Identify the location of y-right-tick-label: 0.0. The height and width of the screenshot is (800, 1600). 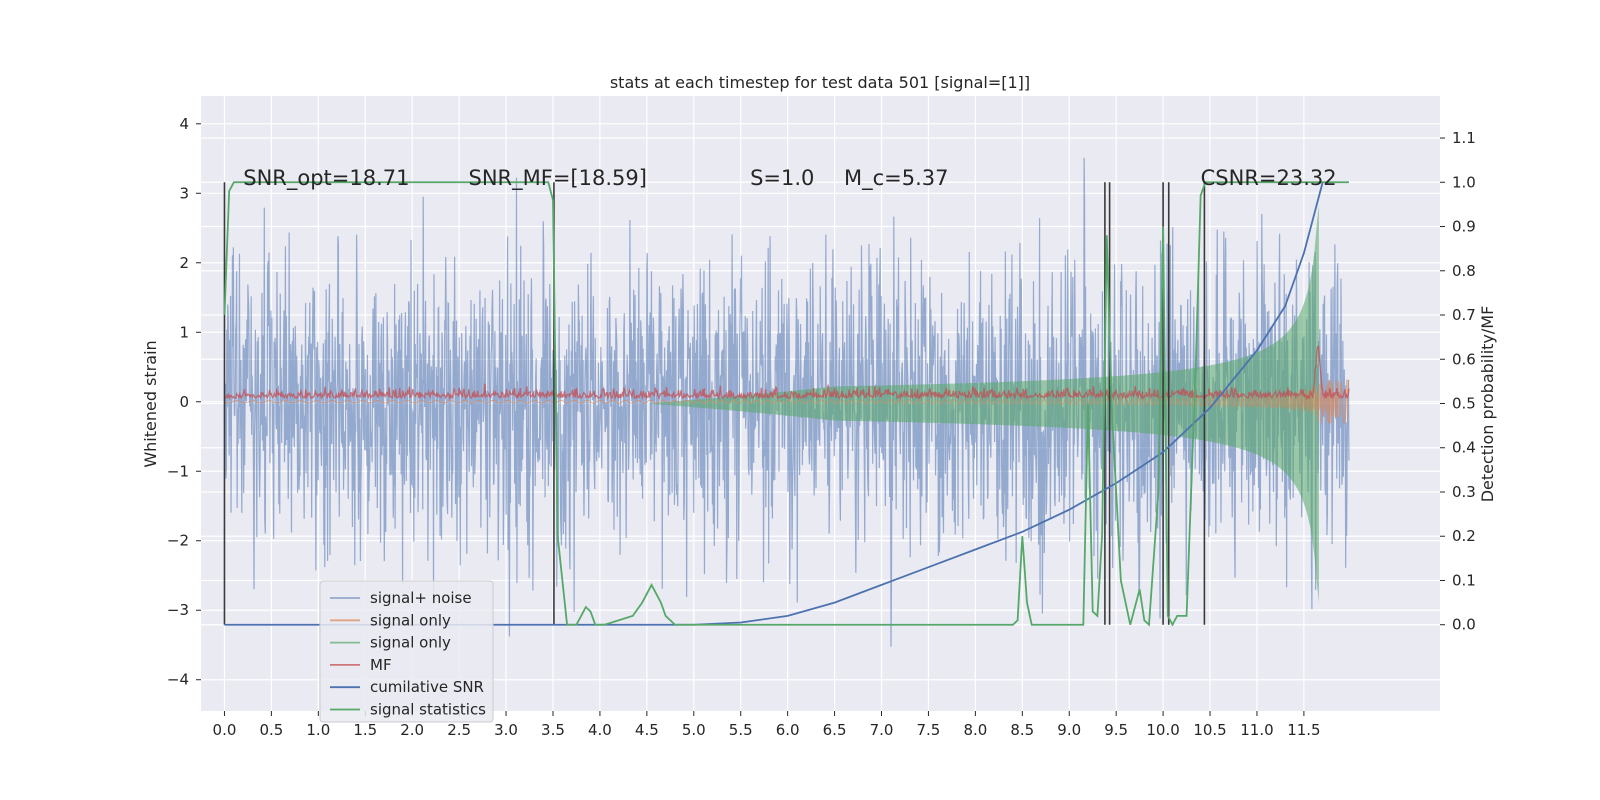
(1464, 625).